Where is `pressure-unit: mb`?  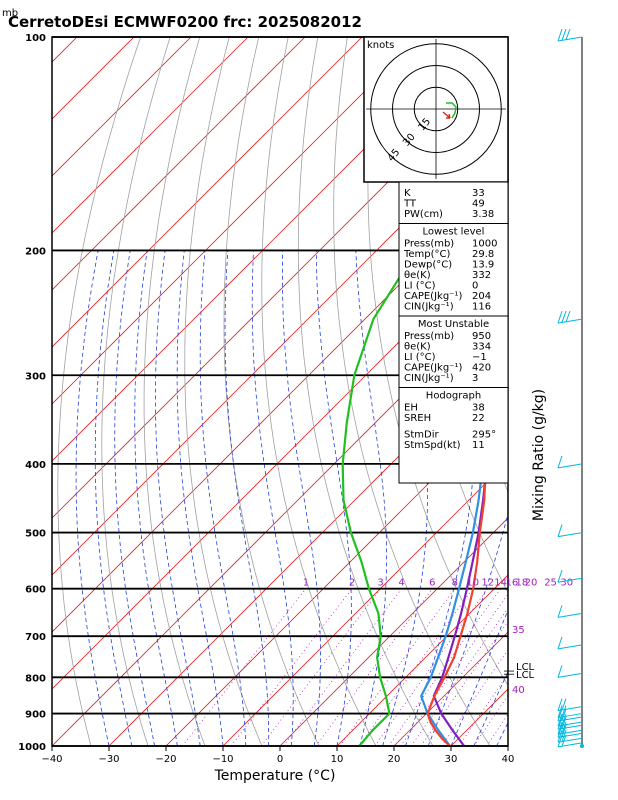 pressure-unit: mb is located at coordinates (10, 13).